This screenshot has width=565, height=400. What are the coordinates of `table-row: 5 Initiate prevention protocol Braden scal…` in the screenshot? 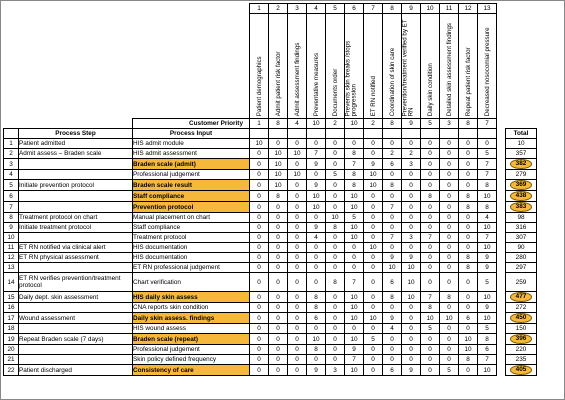 It's located at (270, 185).